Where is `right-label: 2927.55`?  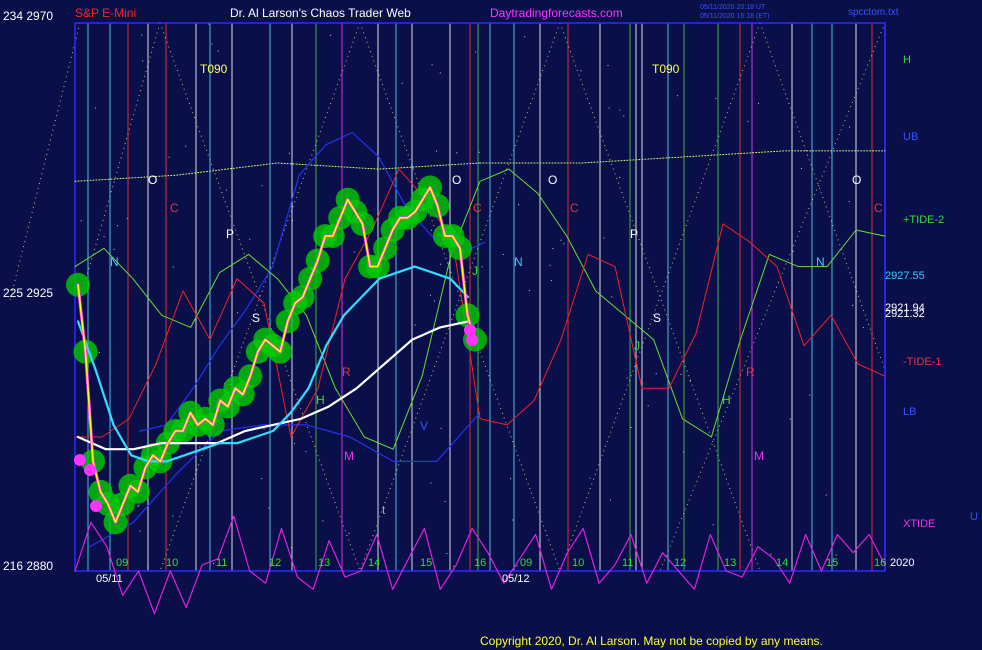 right-label: 2927.55 is located at coordinates (905, 276).